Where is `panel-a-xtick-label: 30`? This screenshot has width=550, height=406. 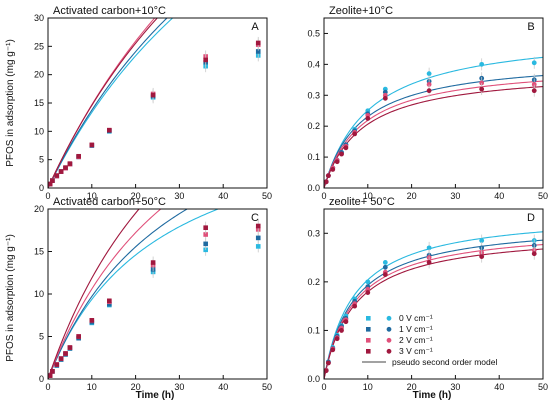
panel-a-xtick-label: 30 is located at coordinates (179, 196).